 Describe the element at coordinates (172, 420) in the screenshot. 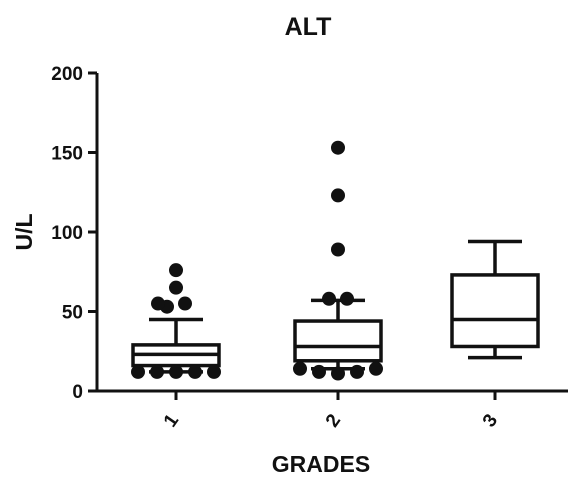

I see `x-tick-label: 1` at that location.